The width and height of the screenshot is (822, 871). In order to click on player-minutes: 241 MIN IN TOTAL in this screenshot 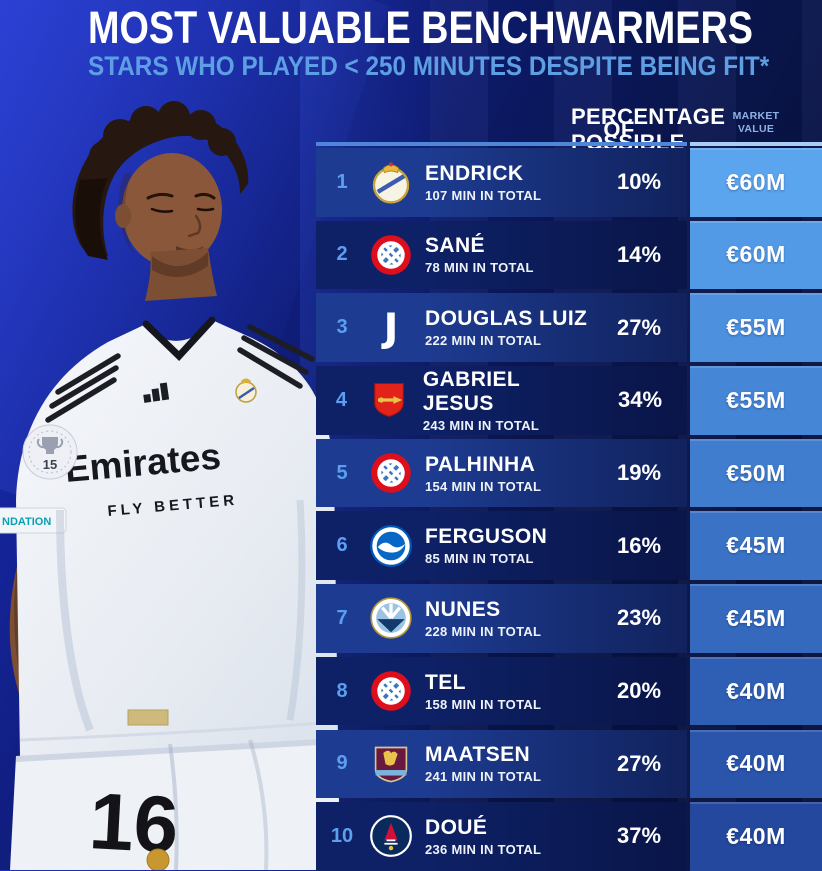, I will do `click(483, 777)`.